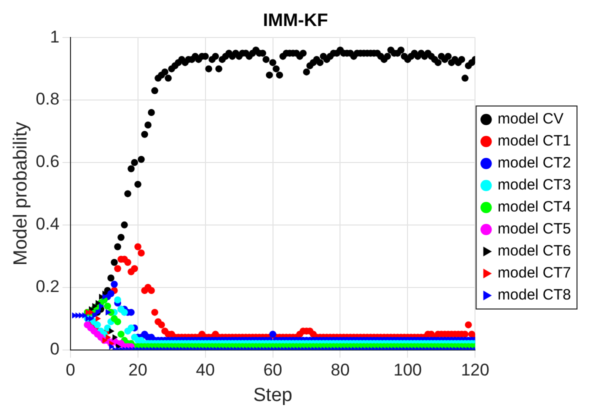 The image size is (595, 415). I want to click on y-tick-label: 0.6, so click(48, 162).